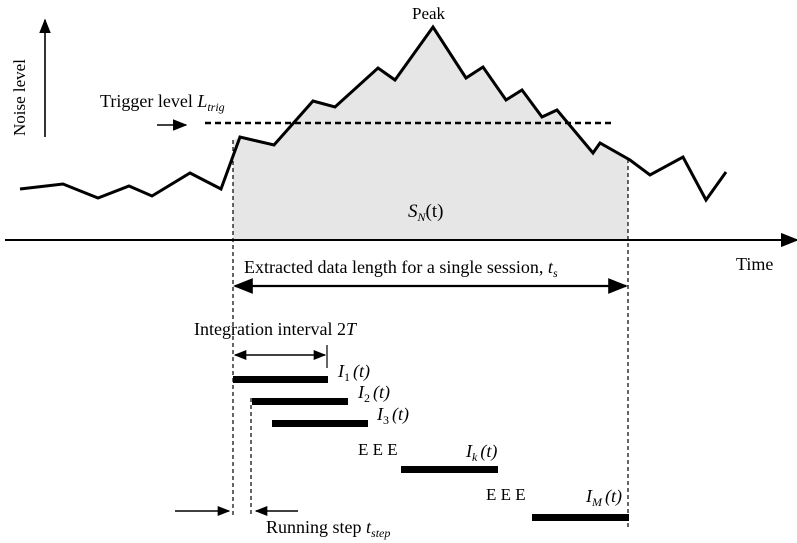 Image resolution: width=797 pixels, height=543 pixels. I want to click on interval-label-1: I1 (t), so click(353, 372).